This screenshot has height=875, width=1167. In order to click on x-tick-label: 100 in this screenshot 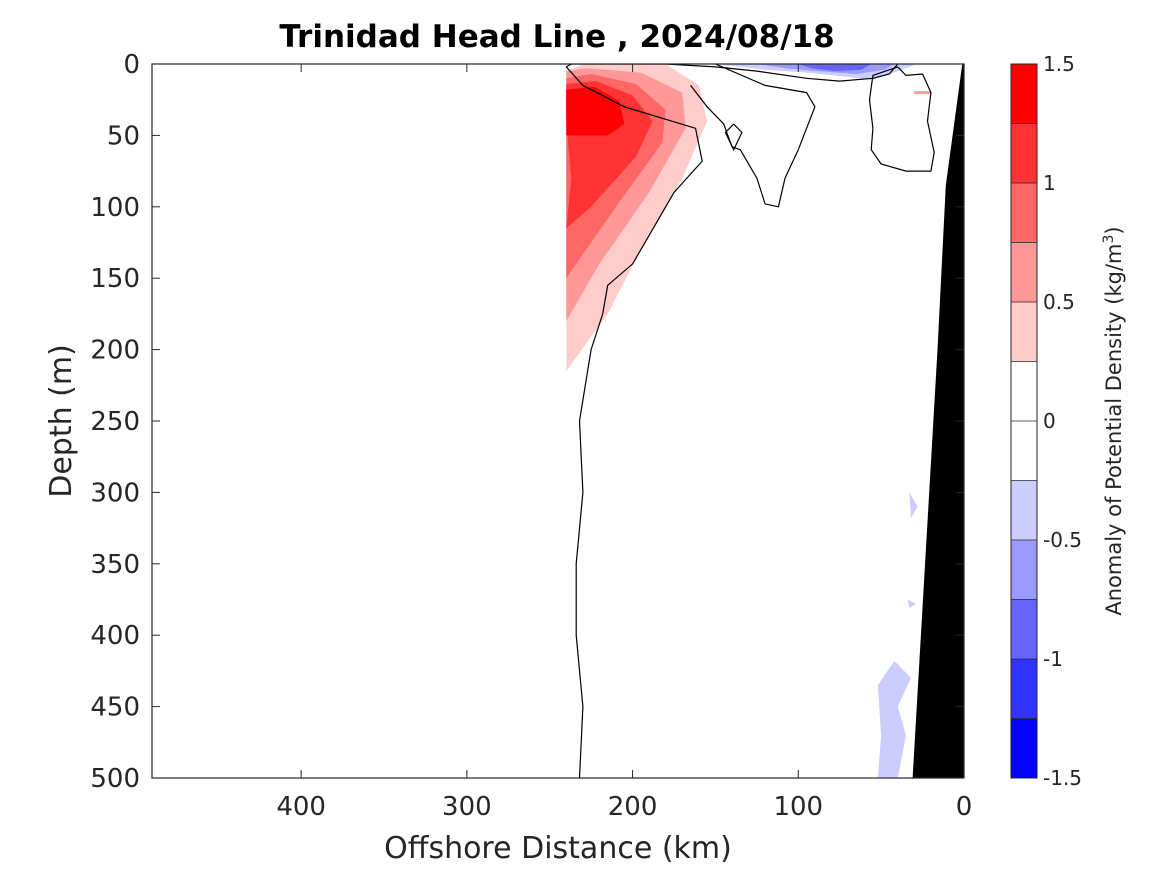, I will do `click(798, 807)`.